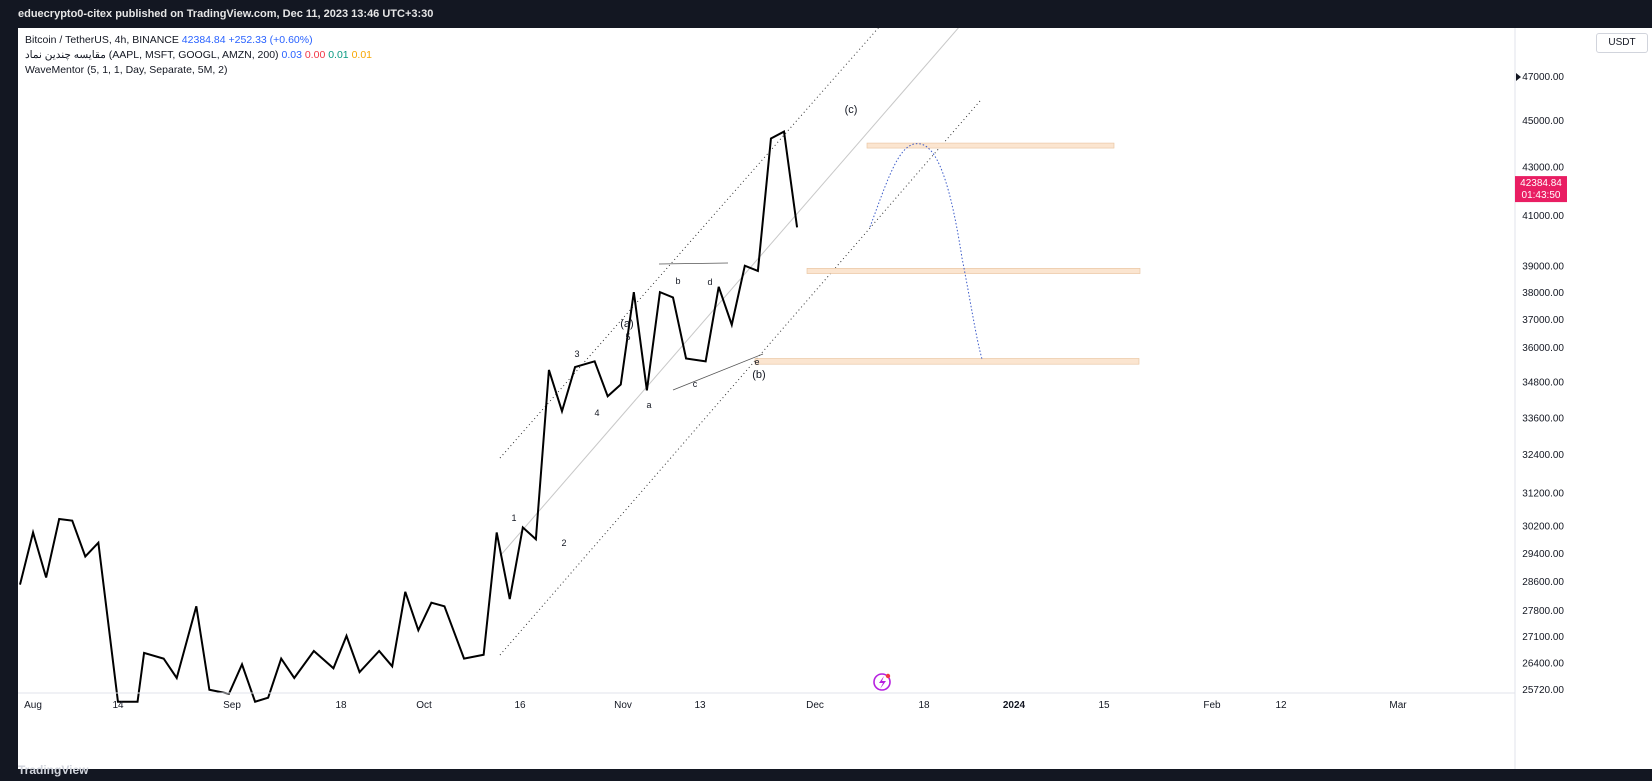  I want to click on tradingview-logo: TradingView, so click(53, 770).